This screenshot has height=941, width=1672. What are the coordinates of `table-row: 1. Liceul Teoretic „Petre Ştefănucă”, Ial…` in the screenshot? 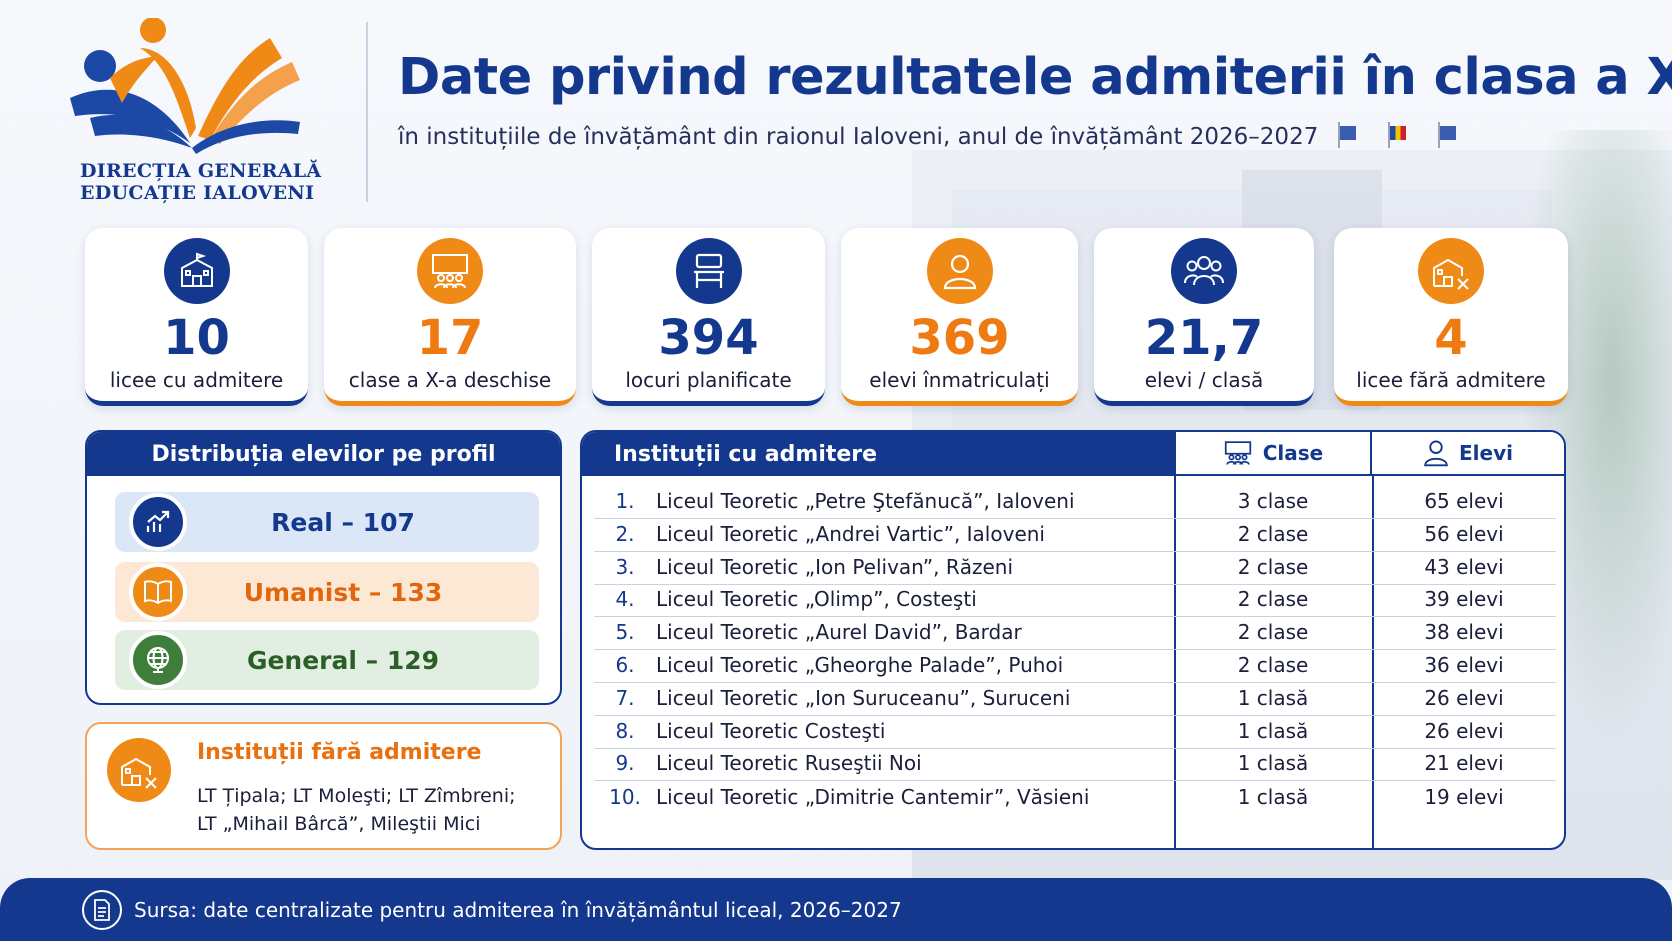 It's located at (1075, 501).